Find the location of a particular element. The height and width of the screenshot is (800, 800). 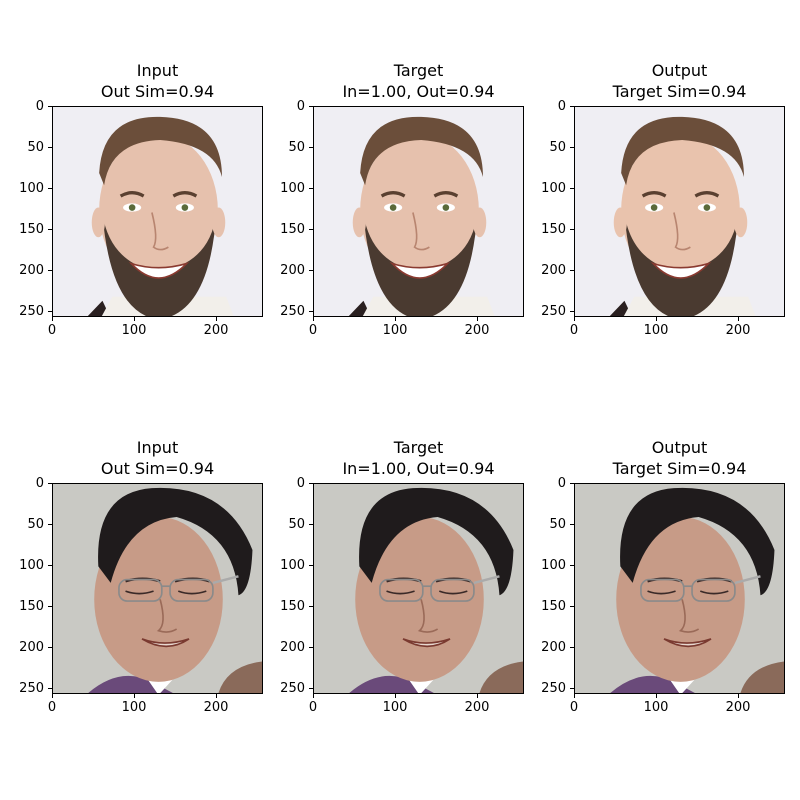

panel-title-line1: Input is located at coordinates (157, 70).